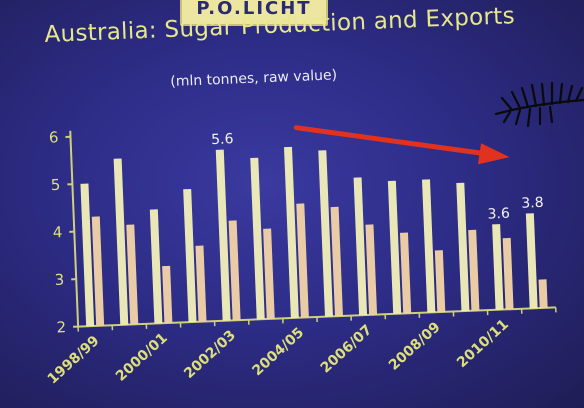 This screenshot has height=408, width=584. What do you see at coordinates (74, 360) in the screenshot?
I see `x-tick-label: 1998/99` at bounding box center [74, 360].